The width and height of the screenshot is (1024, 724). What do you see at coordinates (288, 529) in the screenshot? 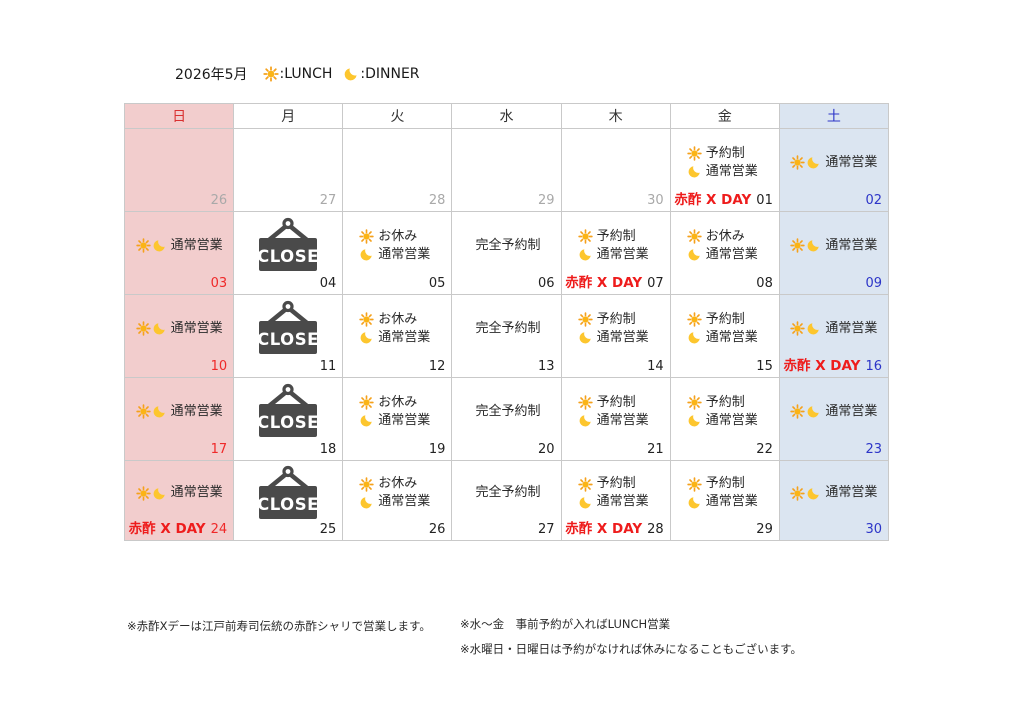
I see `cell-bottom-row: 25` at bounding box center [288, 529].